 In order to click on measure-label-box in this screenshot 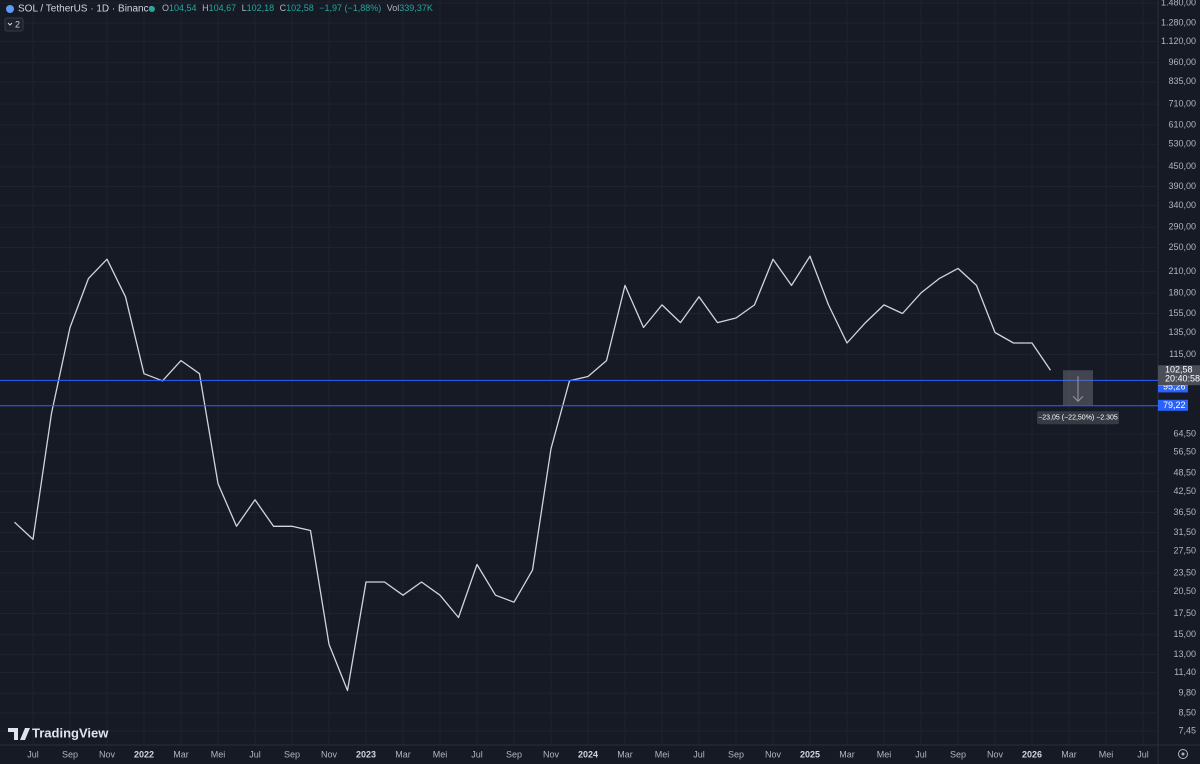, I will do `click(1078, 418)`.